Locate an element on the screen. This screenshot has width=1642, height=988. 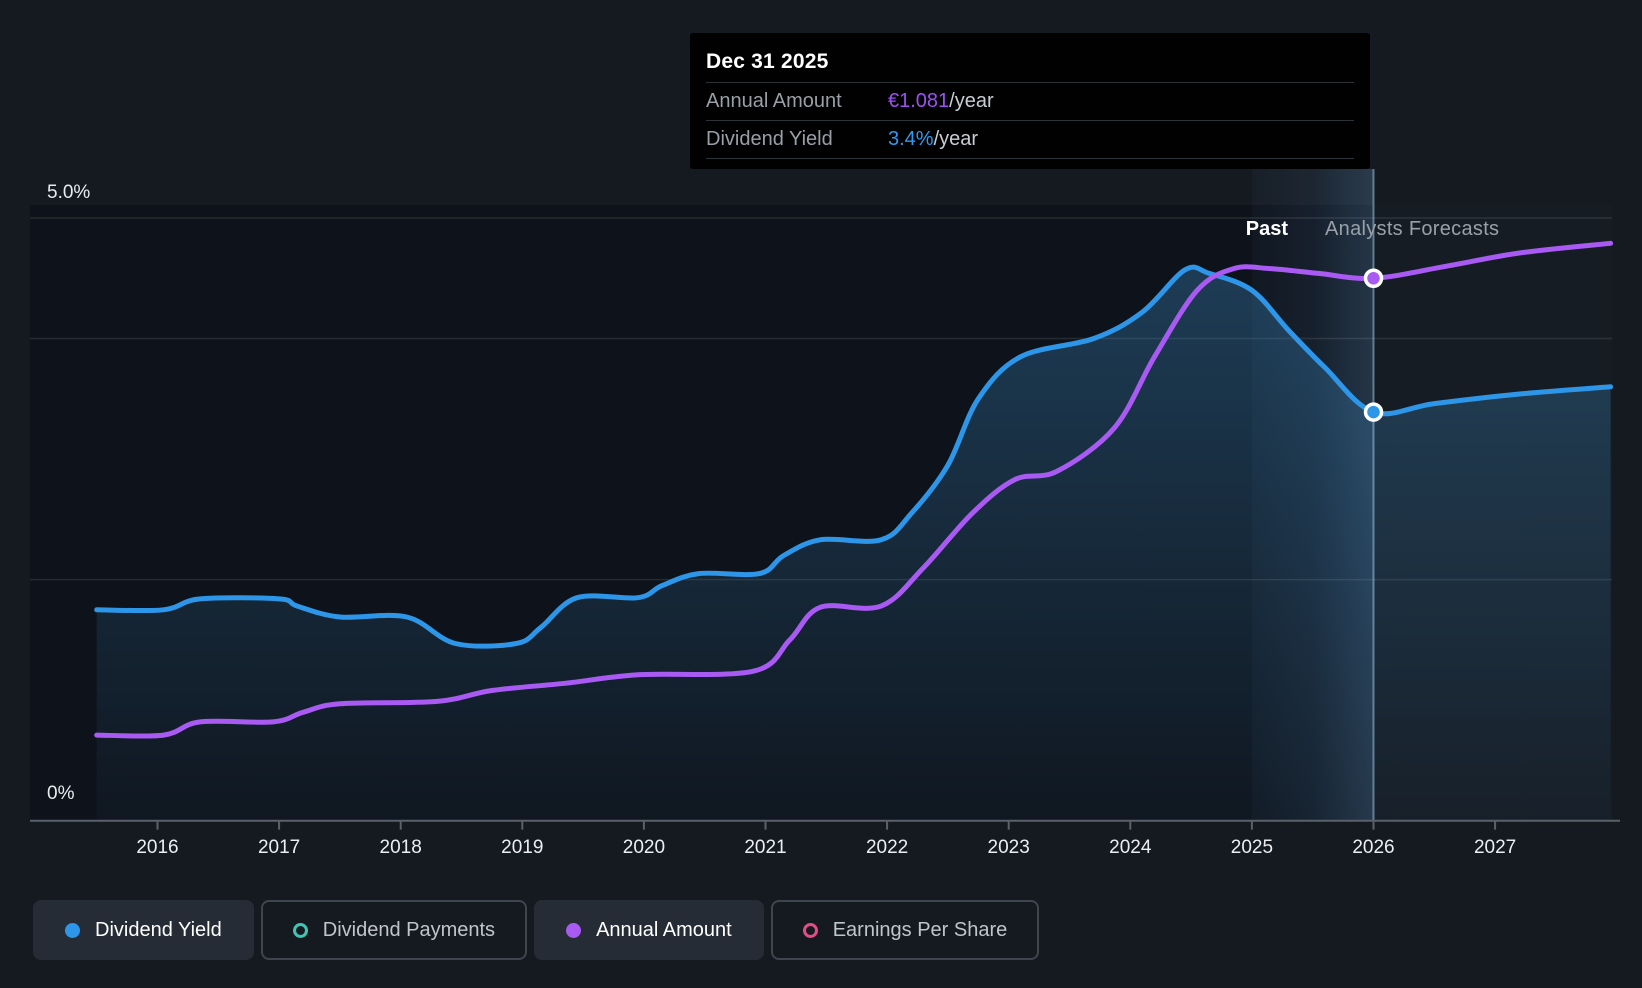
x-tick-label: 2018 is located at coordinates (401, 847).